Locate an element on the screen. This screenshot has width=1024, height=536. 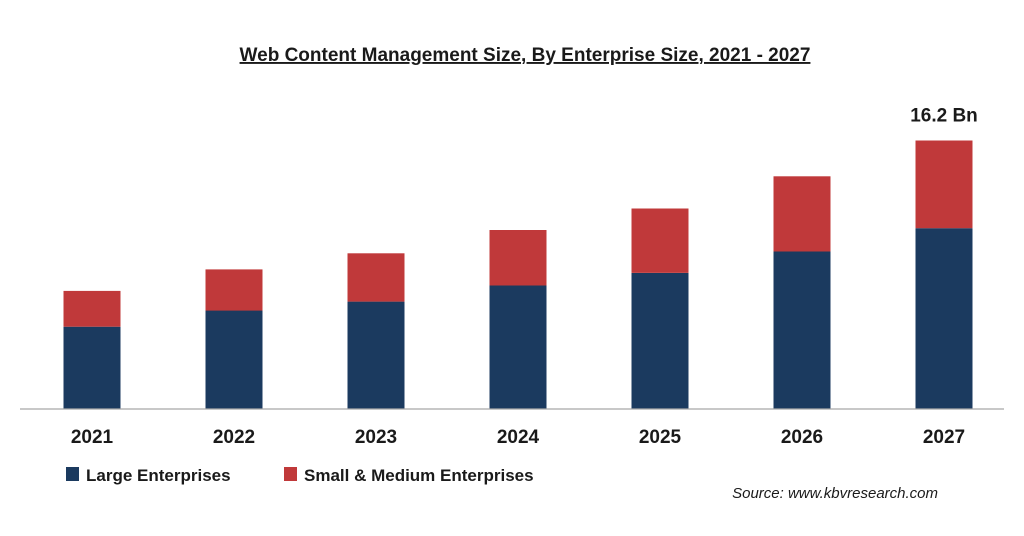
data-labels: 16.2 Bn is located at coordinates (944, 116).